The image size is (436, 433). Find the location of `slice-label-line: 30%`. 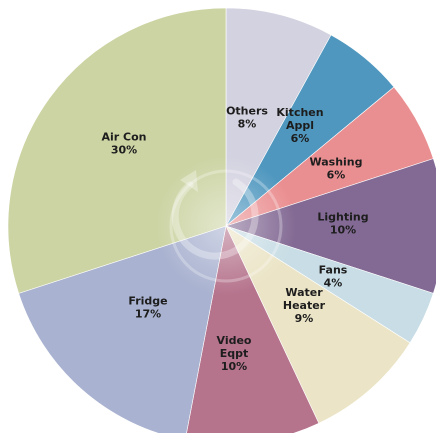

slice-label-line: 30% is located at coordinates (124, 150).